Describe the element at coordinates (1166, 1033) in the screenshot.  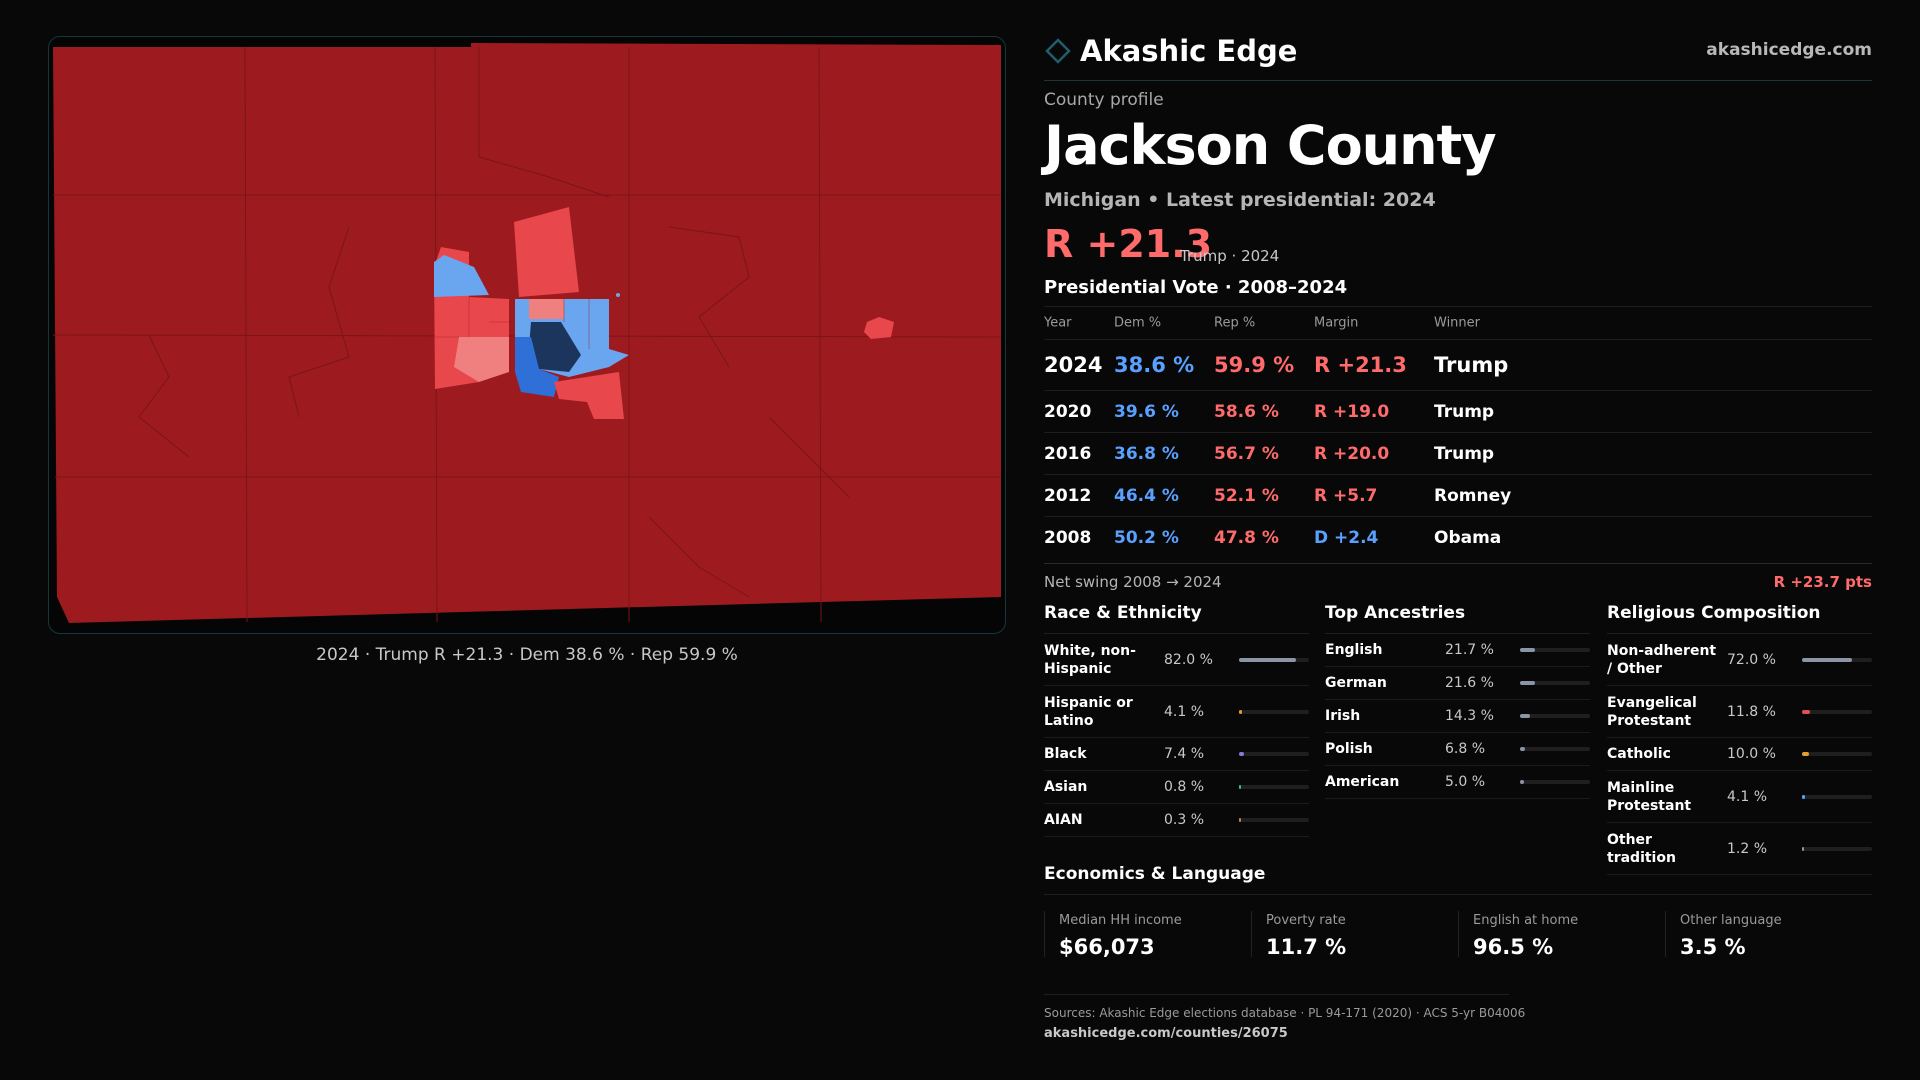
I see `sources-url: akashicedge.com/counties/26075` at that location.